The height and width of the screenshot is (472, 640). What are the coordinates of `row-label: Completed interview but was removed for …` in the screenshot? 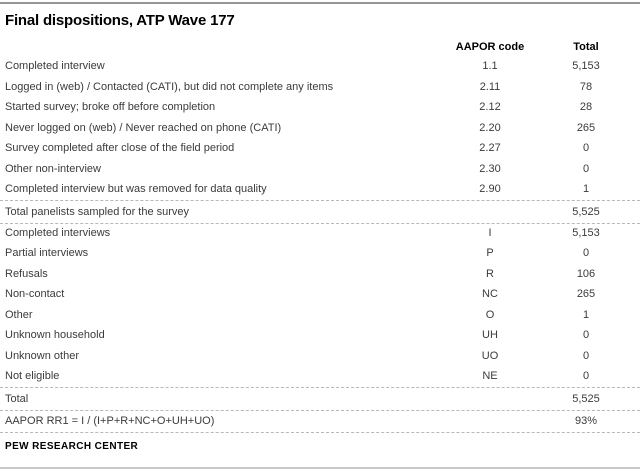 It's located at (136, 189).